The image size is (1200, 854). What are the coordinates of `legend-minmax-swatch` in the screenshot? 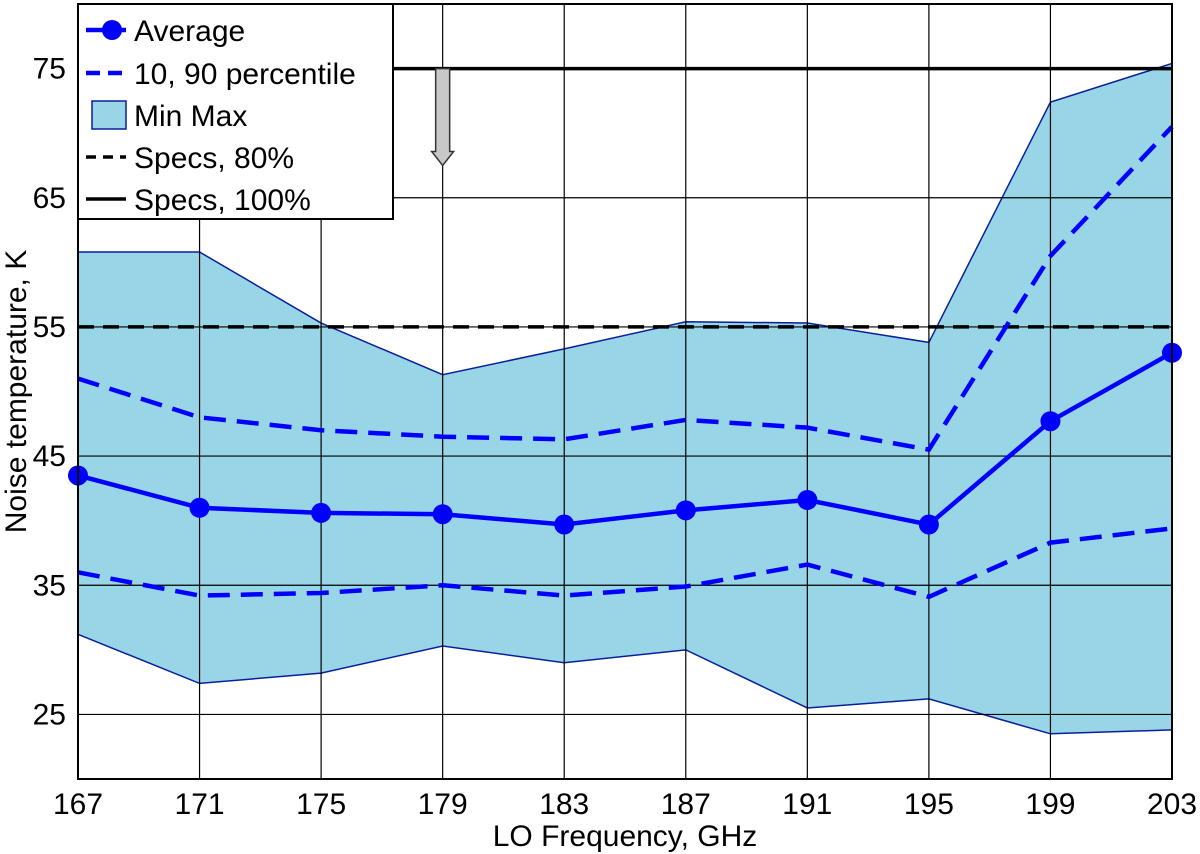 It's located at (109, 115).